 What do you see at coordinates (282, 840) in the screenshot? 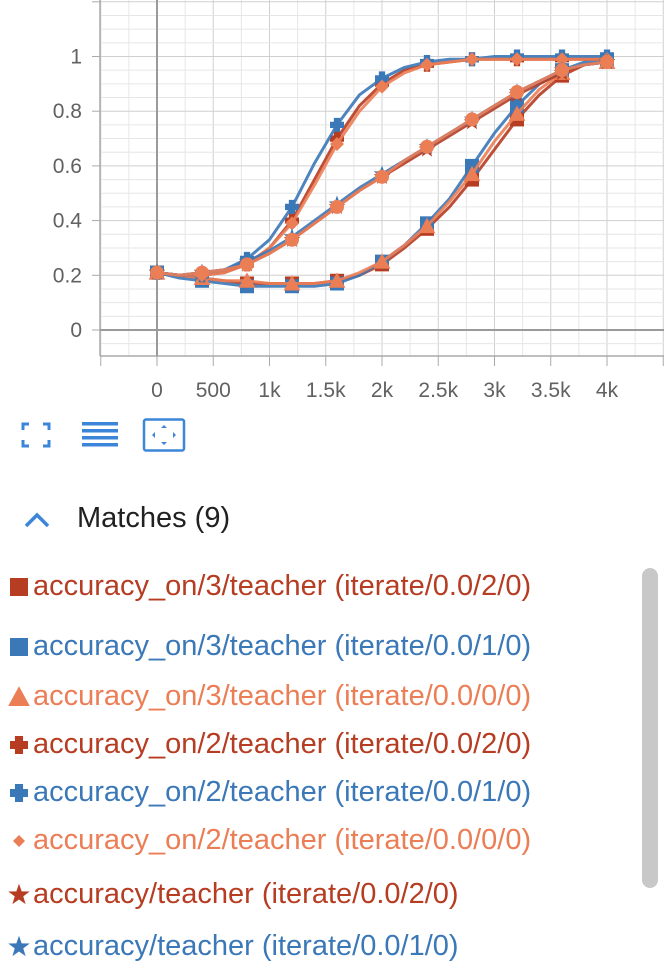
I see `match-label: accuracy_on/2/teacher (iterate/0.0/0/0)` at bounding box center [282, 840].